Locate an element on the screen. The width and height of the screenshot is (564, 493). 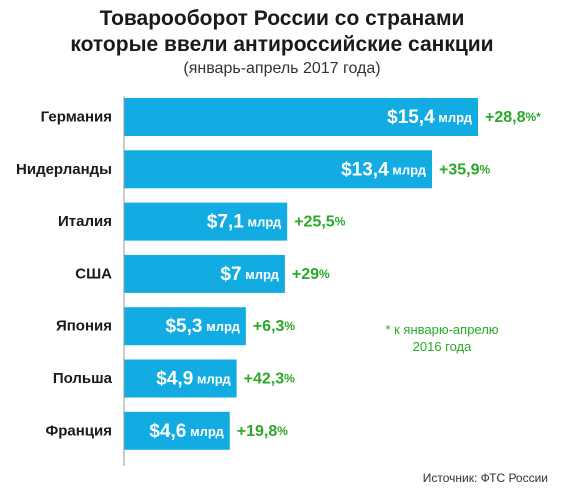
source-note: Источник: ФТС России is located at coordinates (485, 478).